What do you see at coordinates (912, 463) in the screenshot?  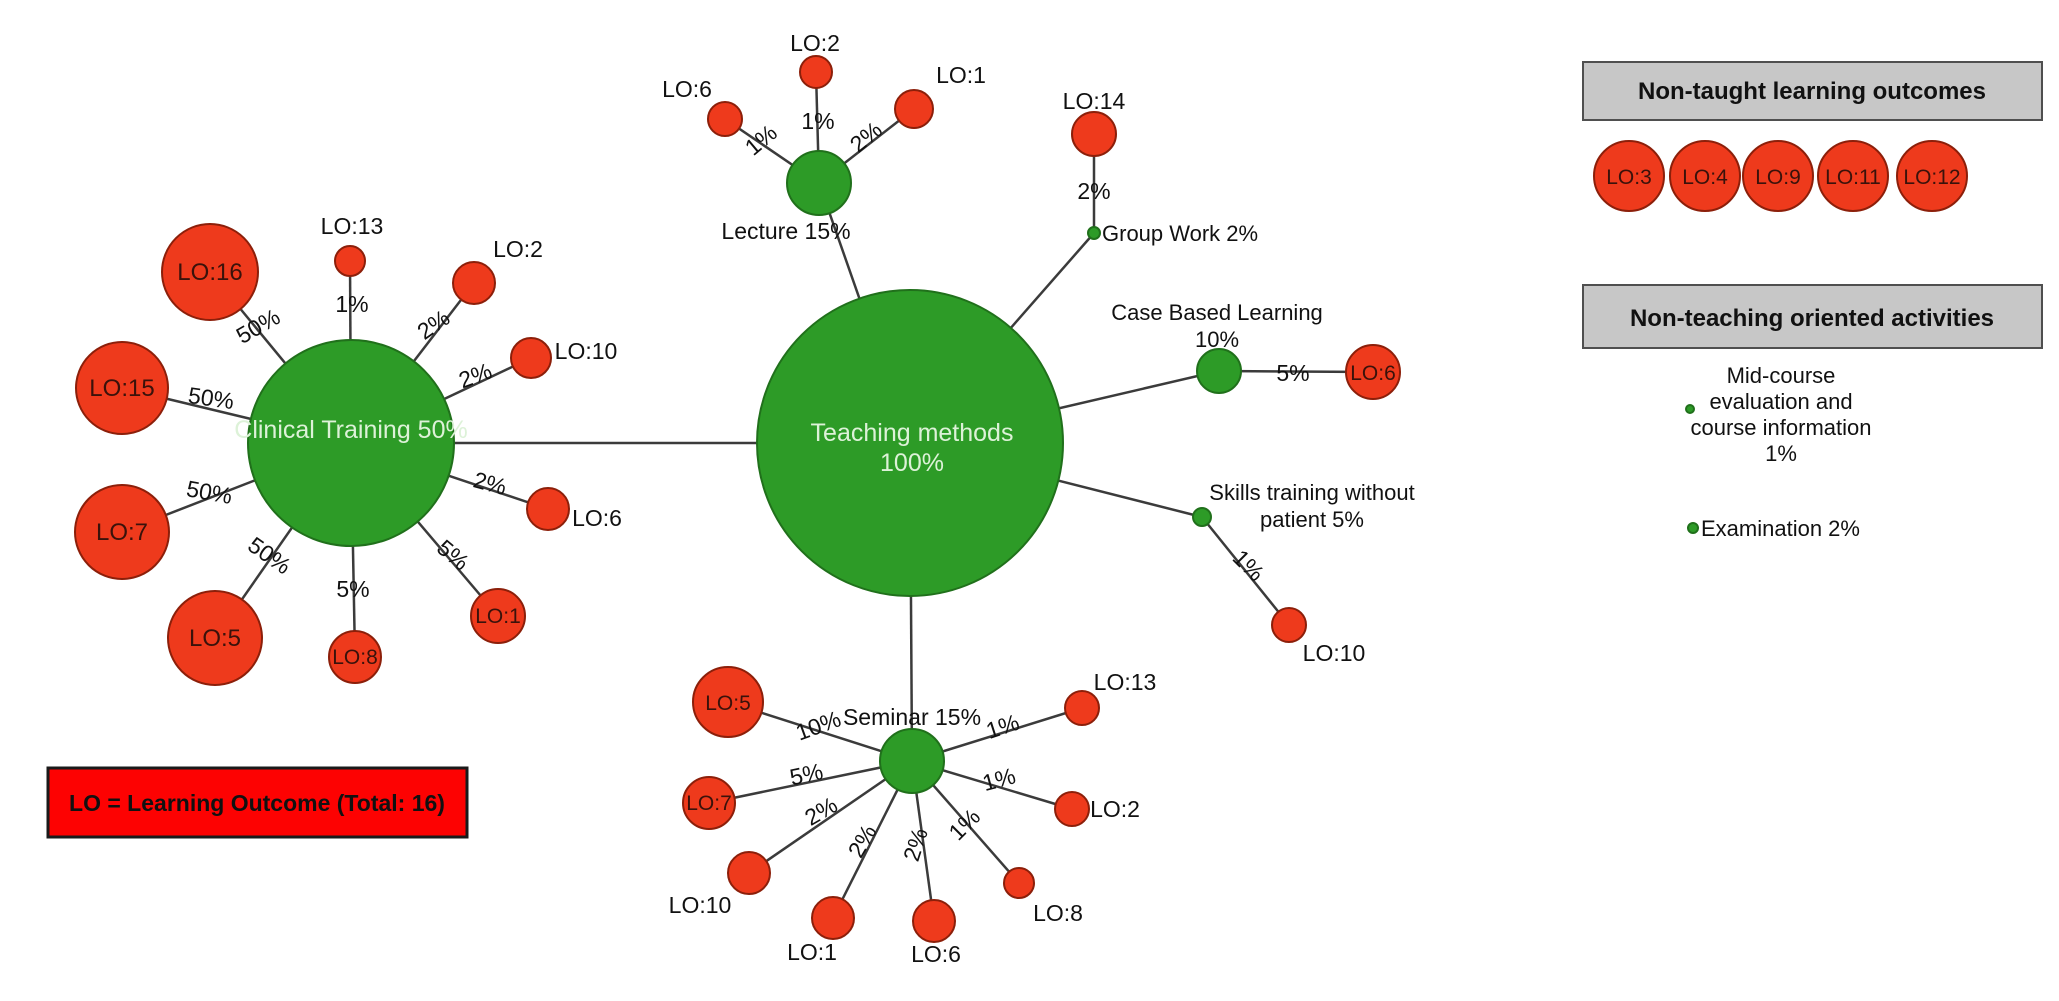 I see `teaching-methods-label-line2: 100%` at bounding box center [912, 463].